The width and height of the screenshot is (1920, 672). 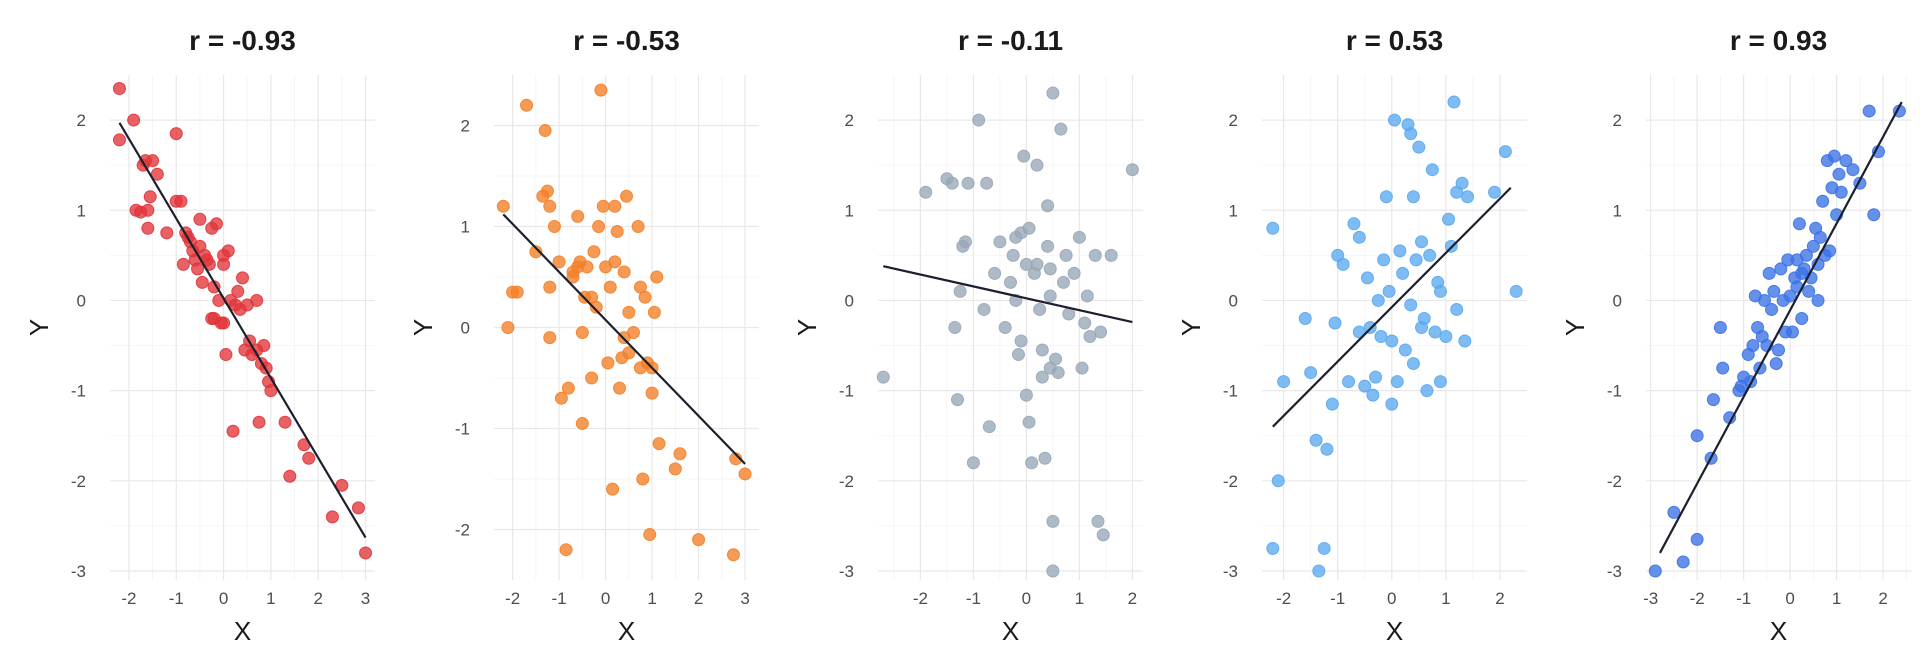 I want to click on y-tick-label: -2, so click(x=462, y=530).